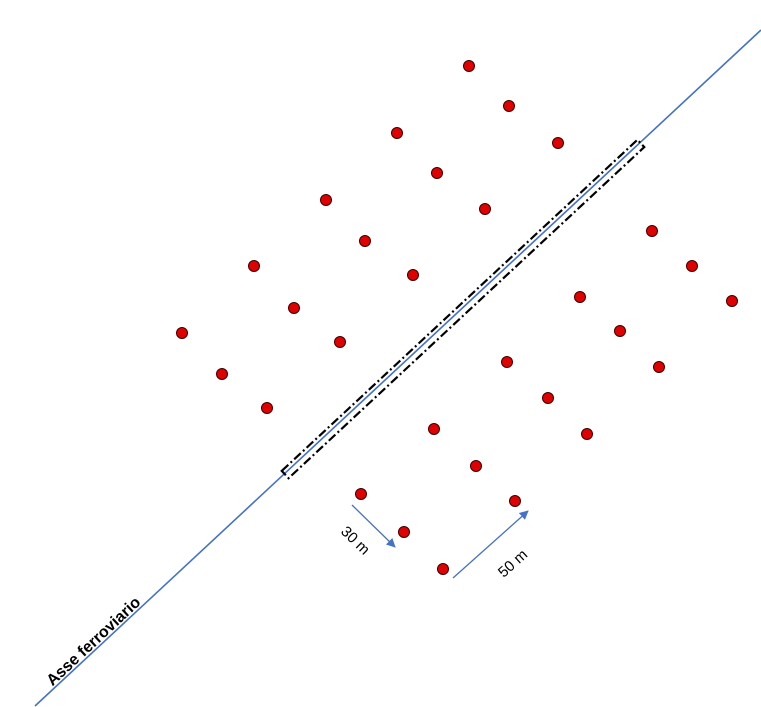 The width and height of the screenshot is (761, 707). Describe the element at coordinates (373, 526) in the screenshot. I see `spacing-across-arrow` at that location.